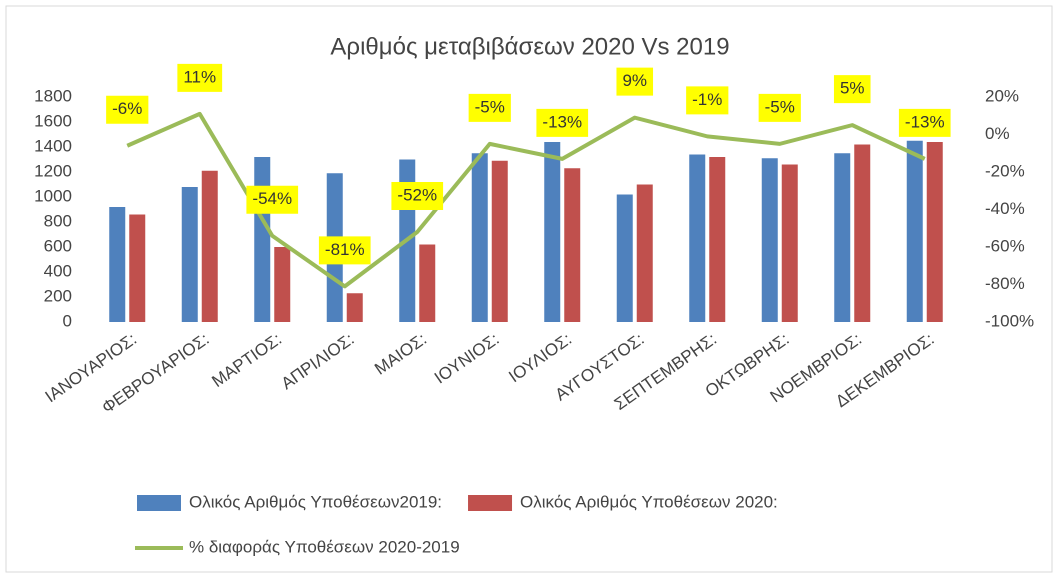 Image resolution: width=1058 pixels, height=578 pixels. I want to click on data-label: -6%, so click(127, 109).